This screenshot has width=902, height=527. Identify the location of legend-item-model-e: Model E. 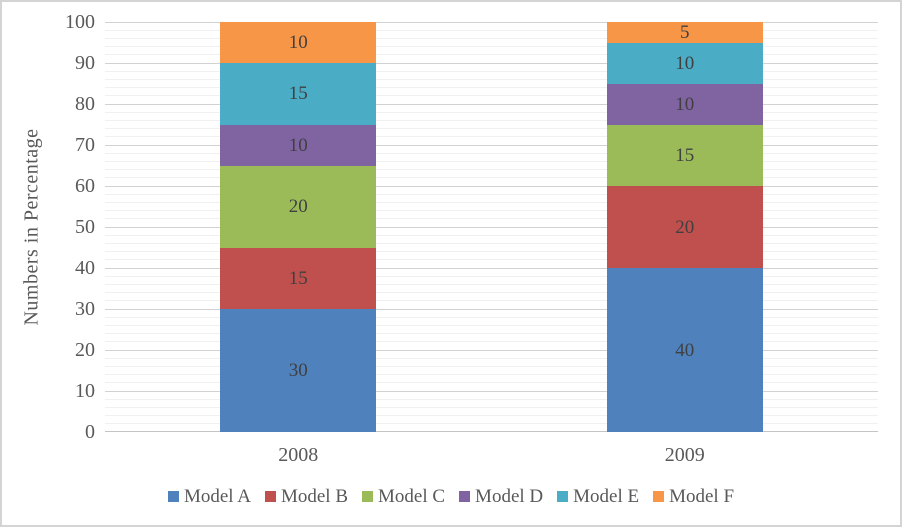
(598, 496).